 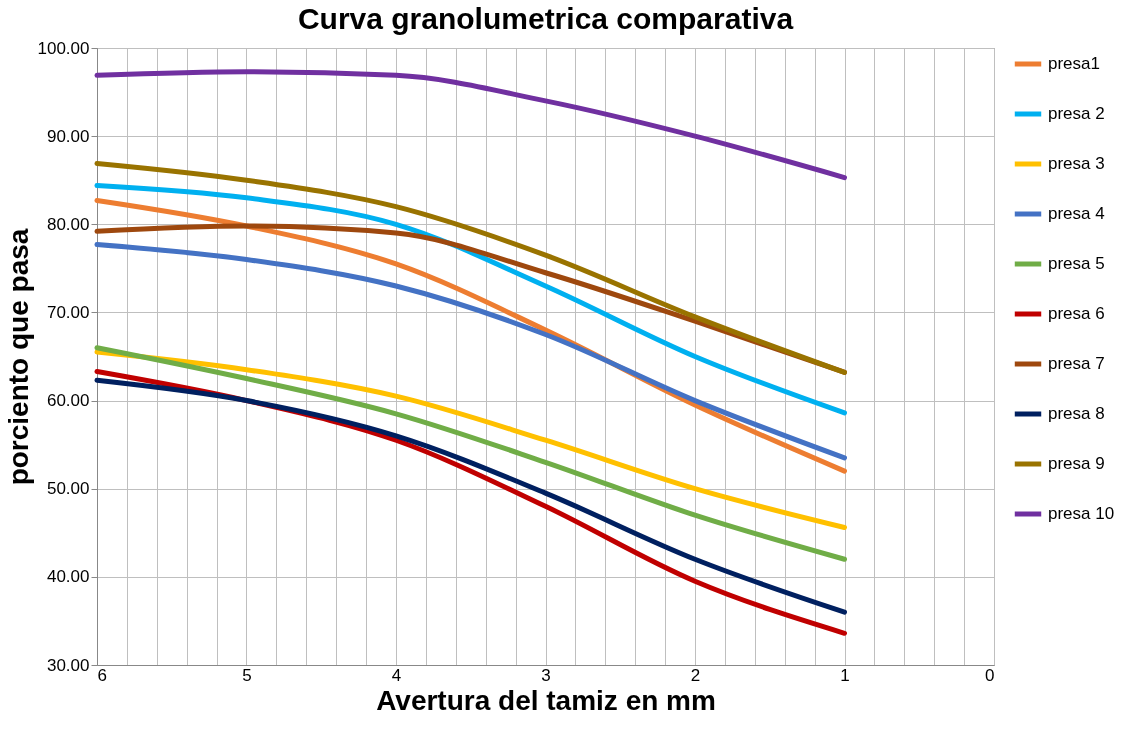 I want to click on legend-label: presa 7, so click(x=1076, y=363).